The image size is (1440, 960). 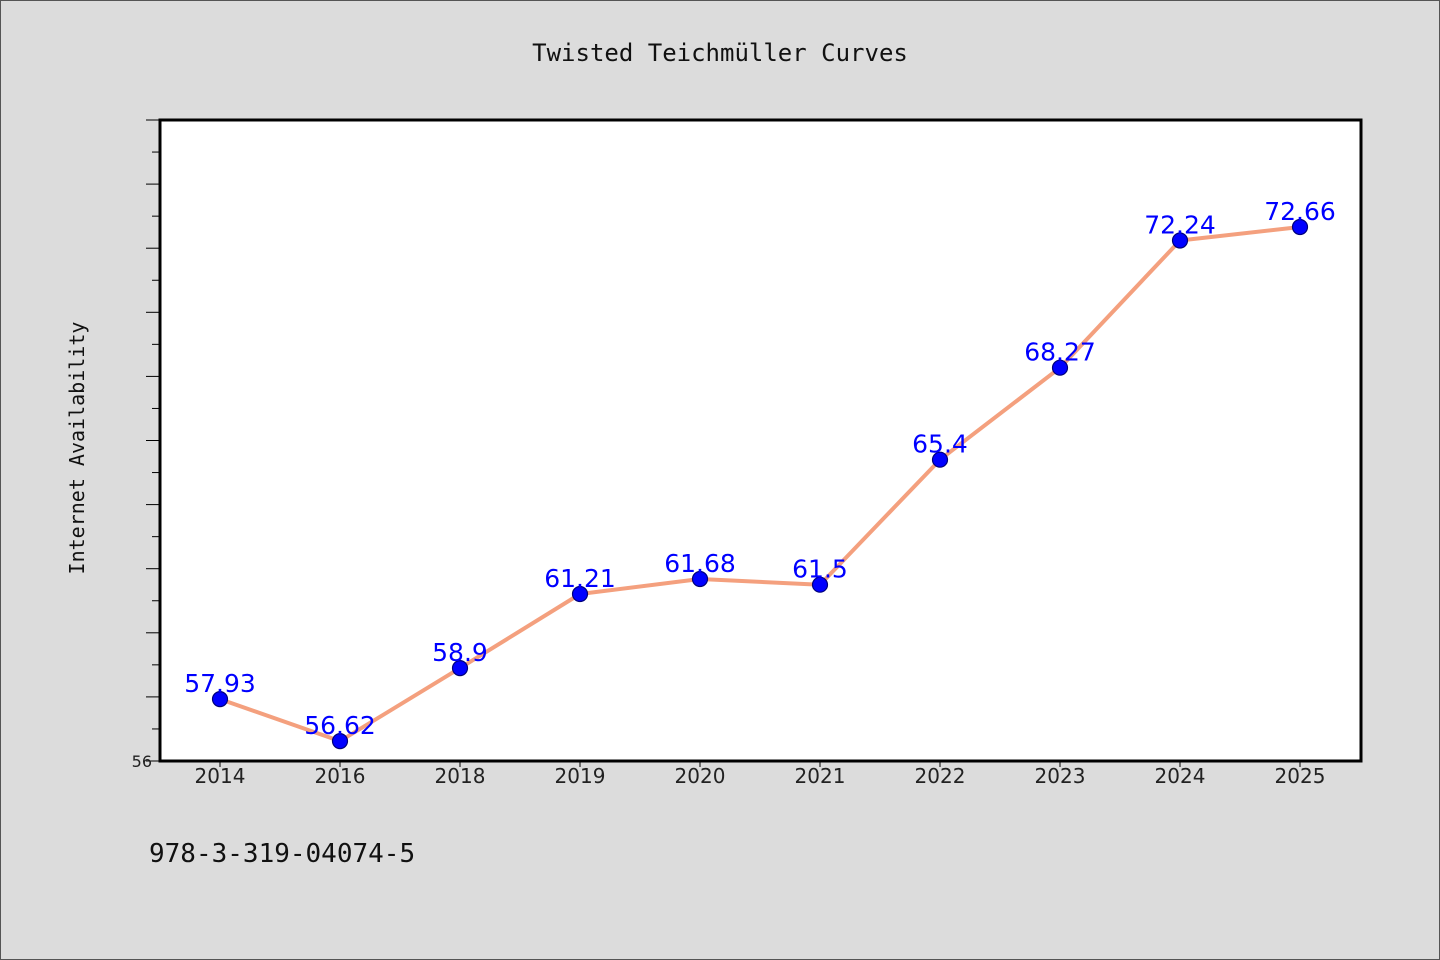 I want to click on data-label: 72.24, so click(x=1180, y=225).